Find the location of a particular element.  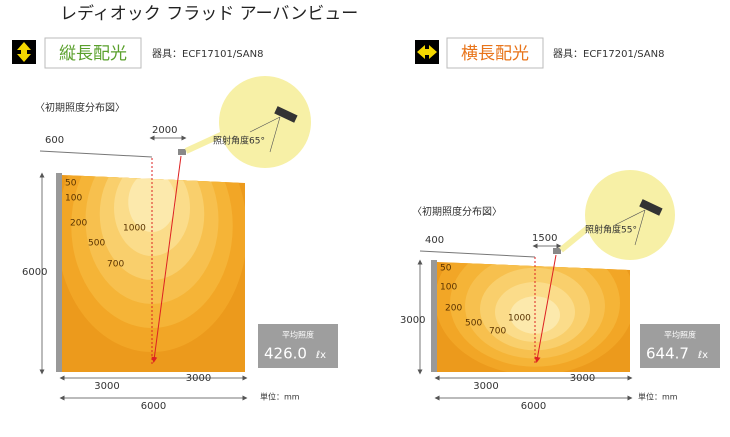

avg-value: 644.7 is located at coordinates (667, 354).